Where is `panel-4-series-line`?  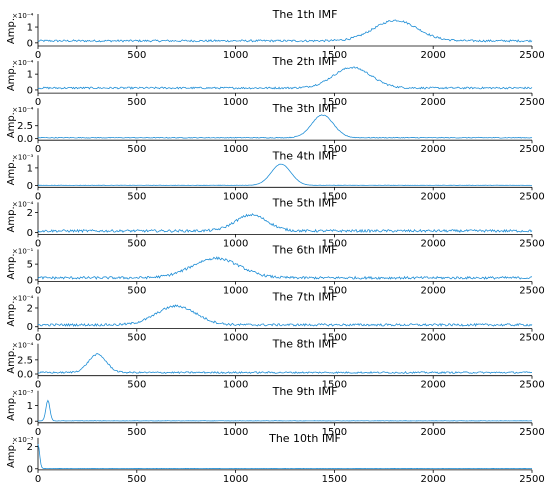 panel-4-series-line is located at coordinates (285, 174).